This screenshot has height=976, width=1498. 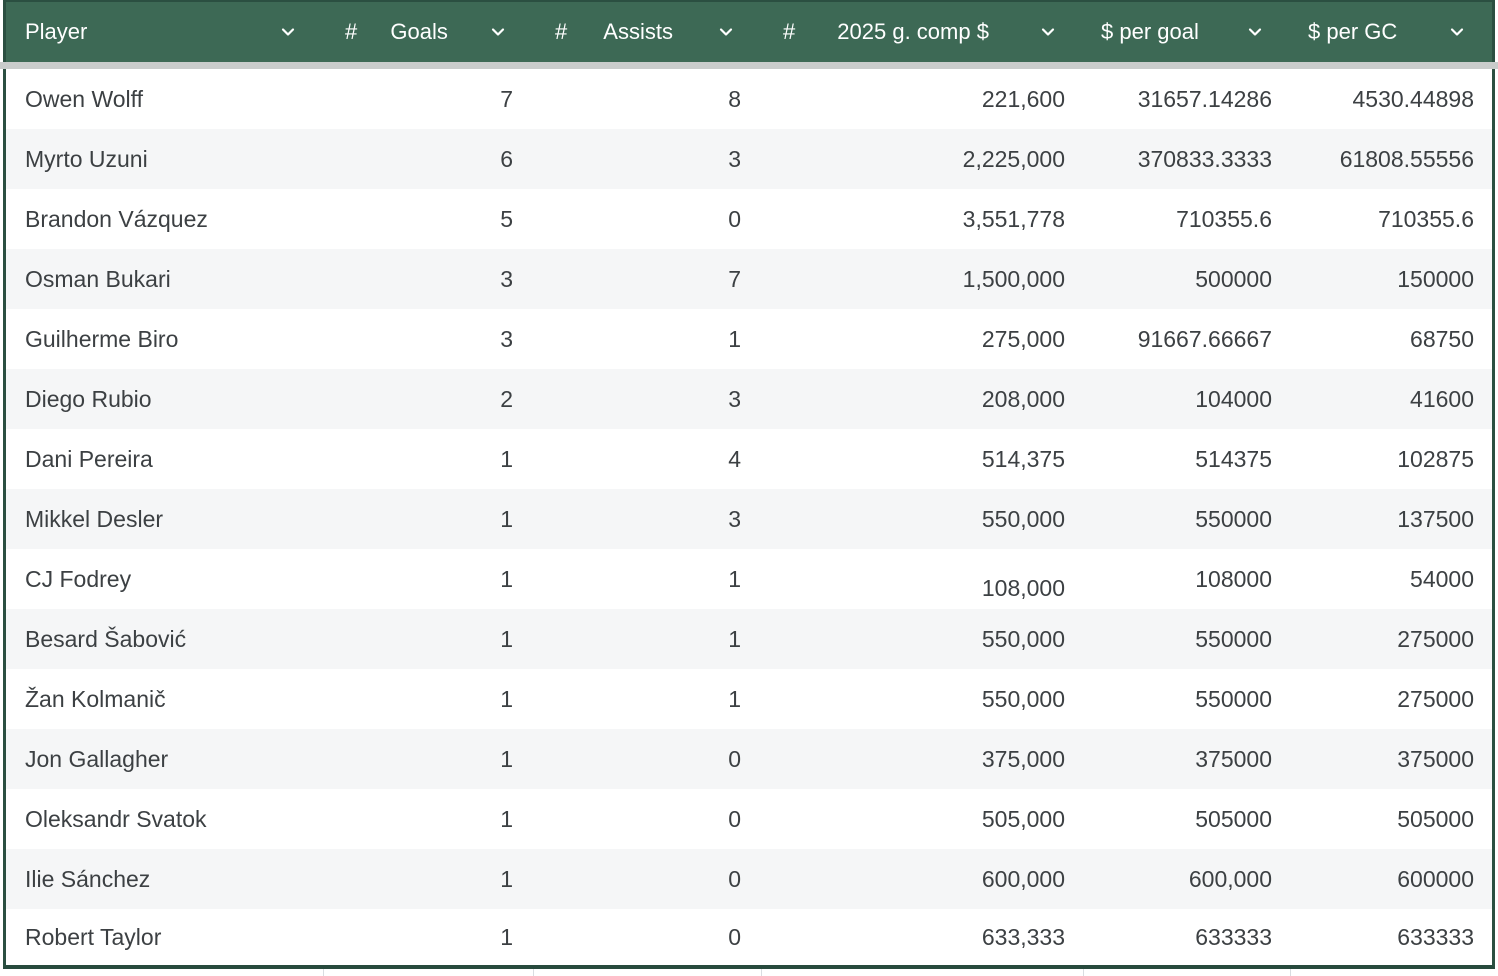 I want to click on column-header-2025-g-comp: # 2025 g. comp $, so click(x=922, y=32).